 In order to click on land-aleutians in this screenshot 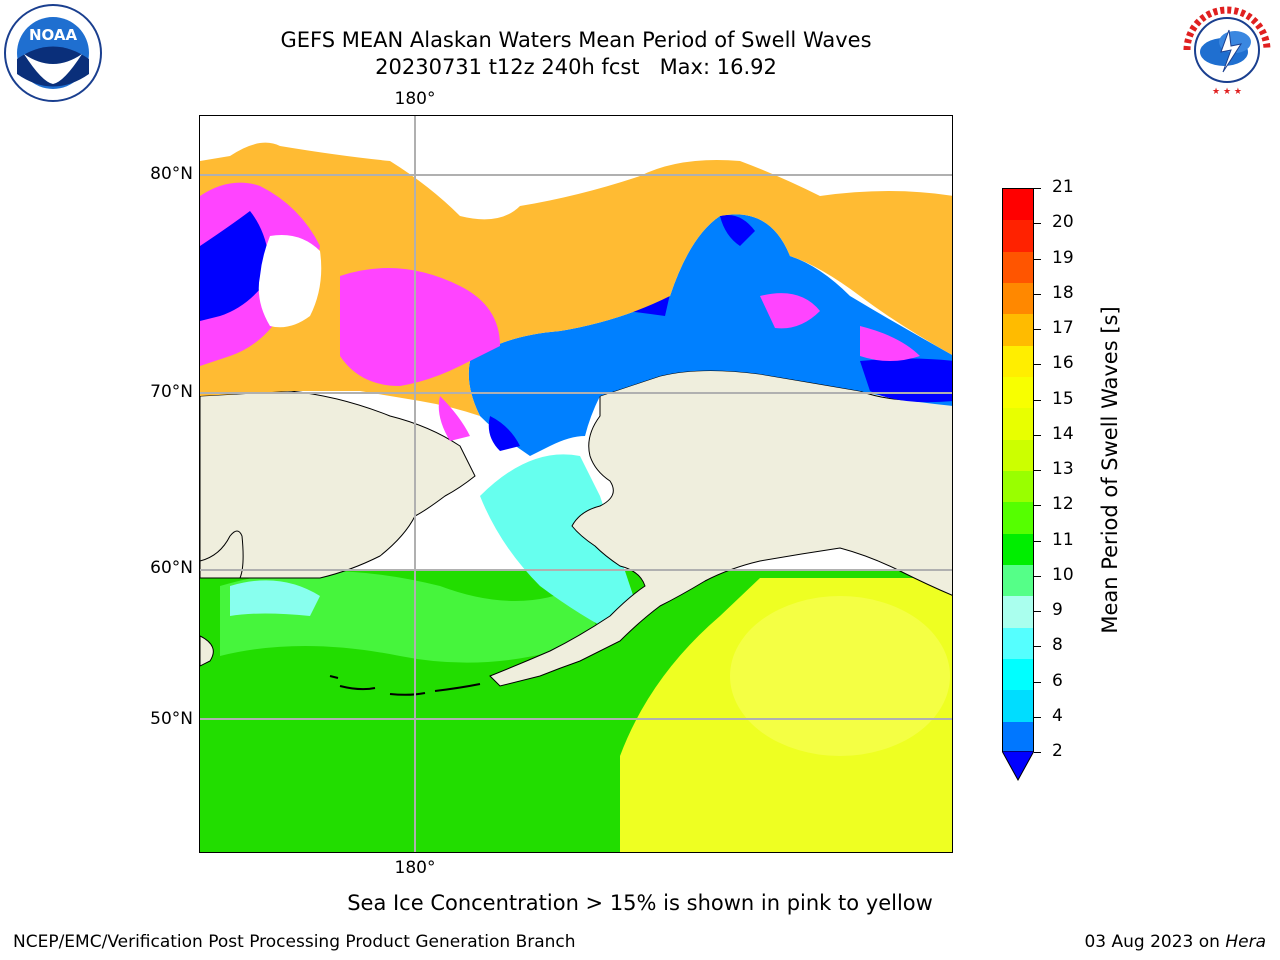, I will do `click(405, 685)`.